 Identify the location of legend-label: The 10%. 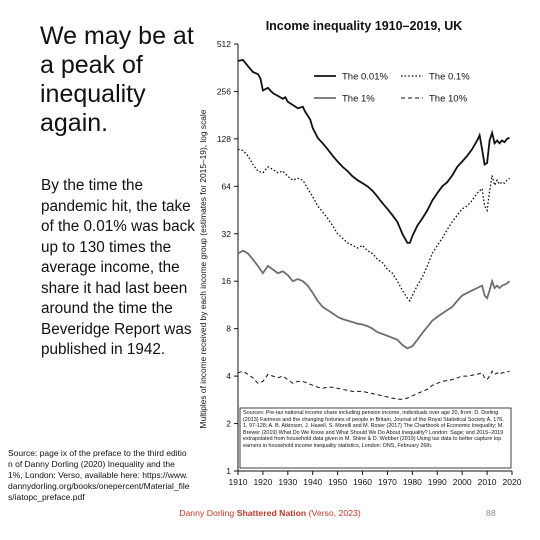
(448, 99).